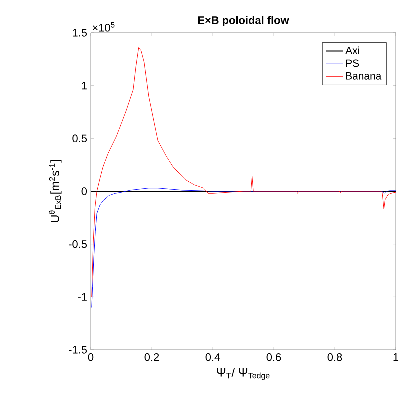 Image resolution: width=409 pixels, height=420 pixels. I want to click on x-tick-label: 1, so click(396, 358).